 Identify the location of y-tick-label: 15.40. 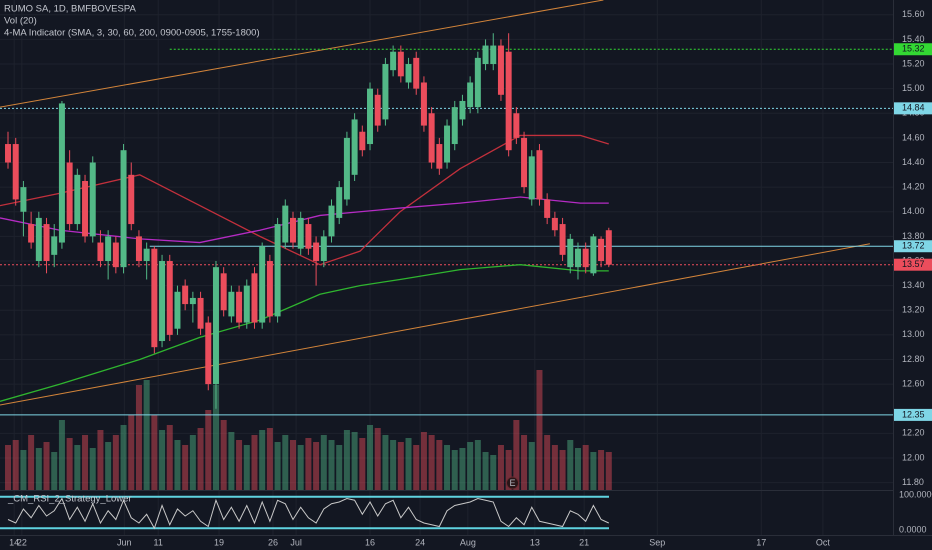
(913, 39).